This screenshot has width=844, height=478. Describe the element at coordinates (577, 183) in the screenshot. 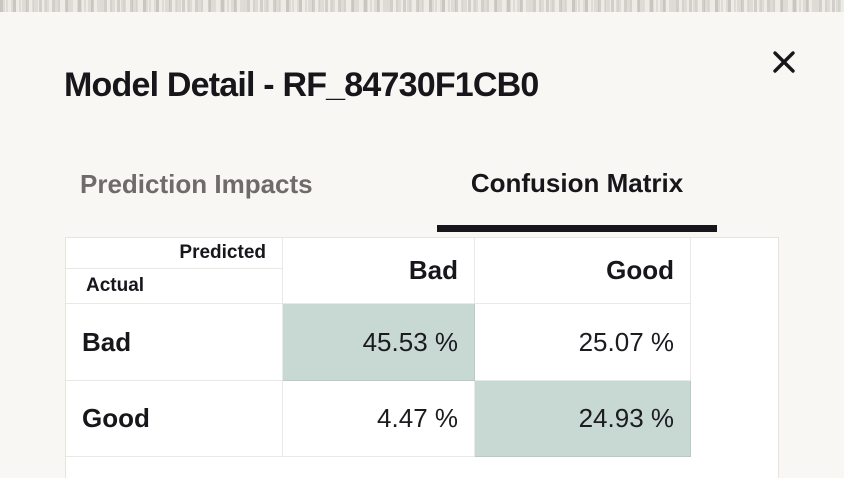

I see `tab-confusion-matrix: Confusion Matrix` at that location.